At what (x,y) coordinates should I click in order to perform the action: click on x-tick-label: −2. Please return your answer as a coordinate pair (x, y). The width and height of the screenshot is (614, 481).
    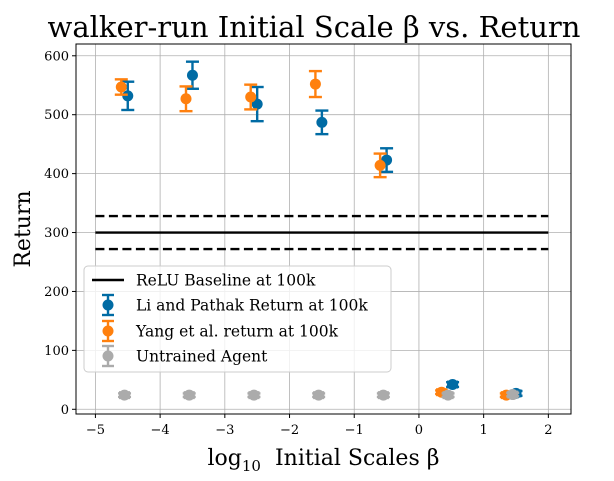
    Looking at the image, I should click on (289, 430).